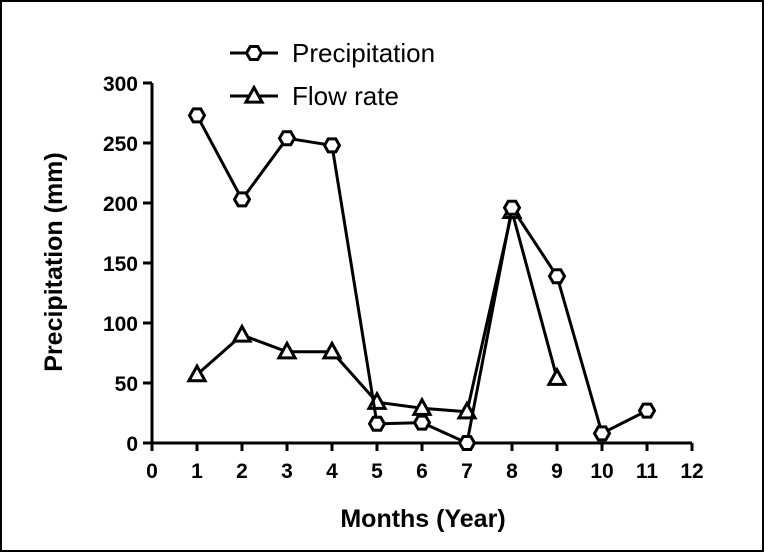 Image resolution: width=764 pixels, height=552 pixels. I want to click on x-tick-label: 0, so click(152, 471).